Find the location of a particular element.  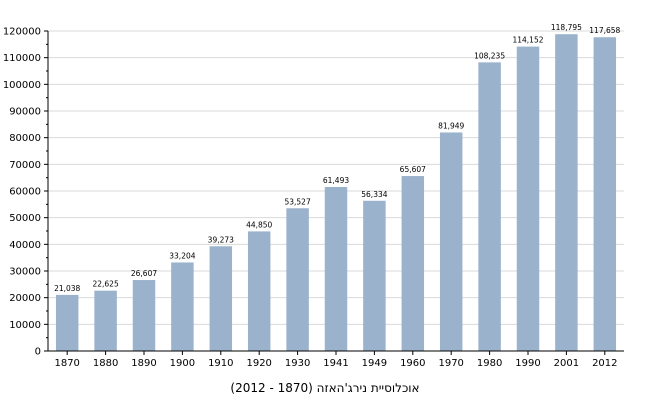

y-tick-label: 60000 is located at coordinates (25, 192).